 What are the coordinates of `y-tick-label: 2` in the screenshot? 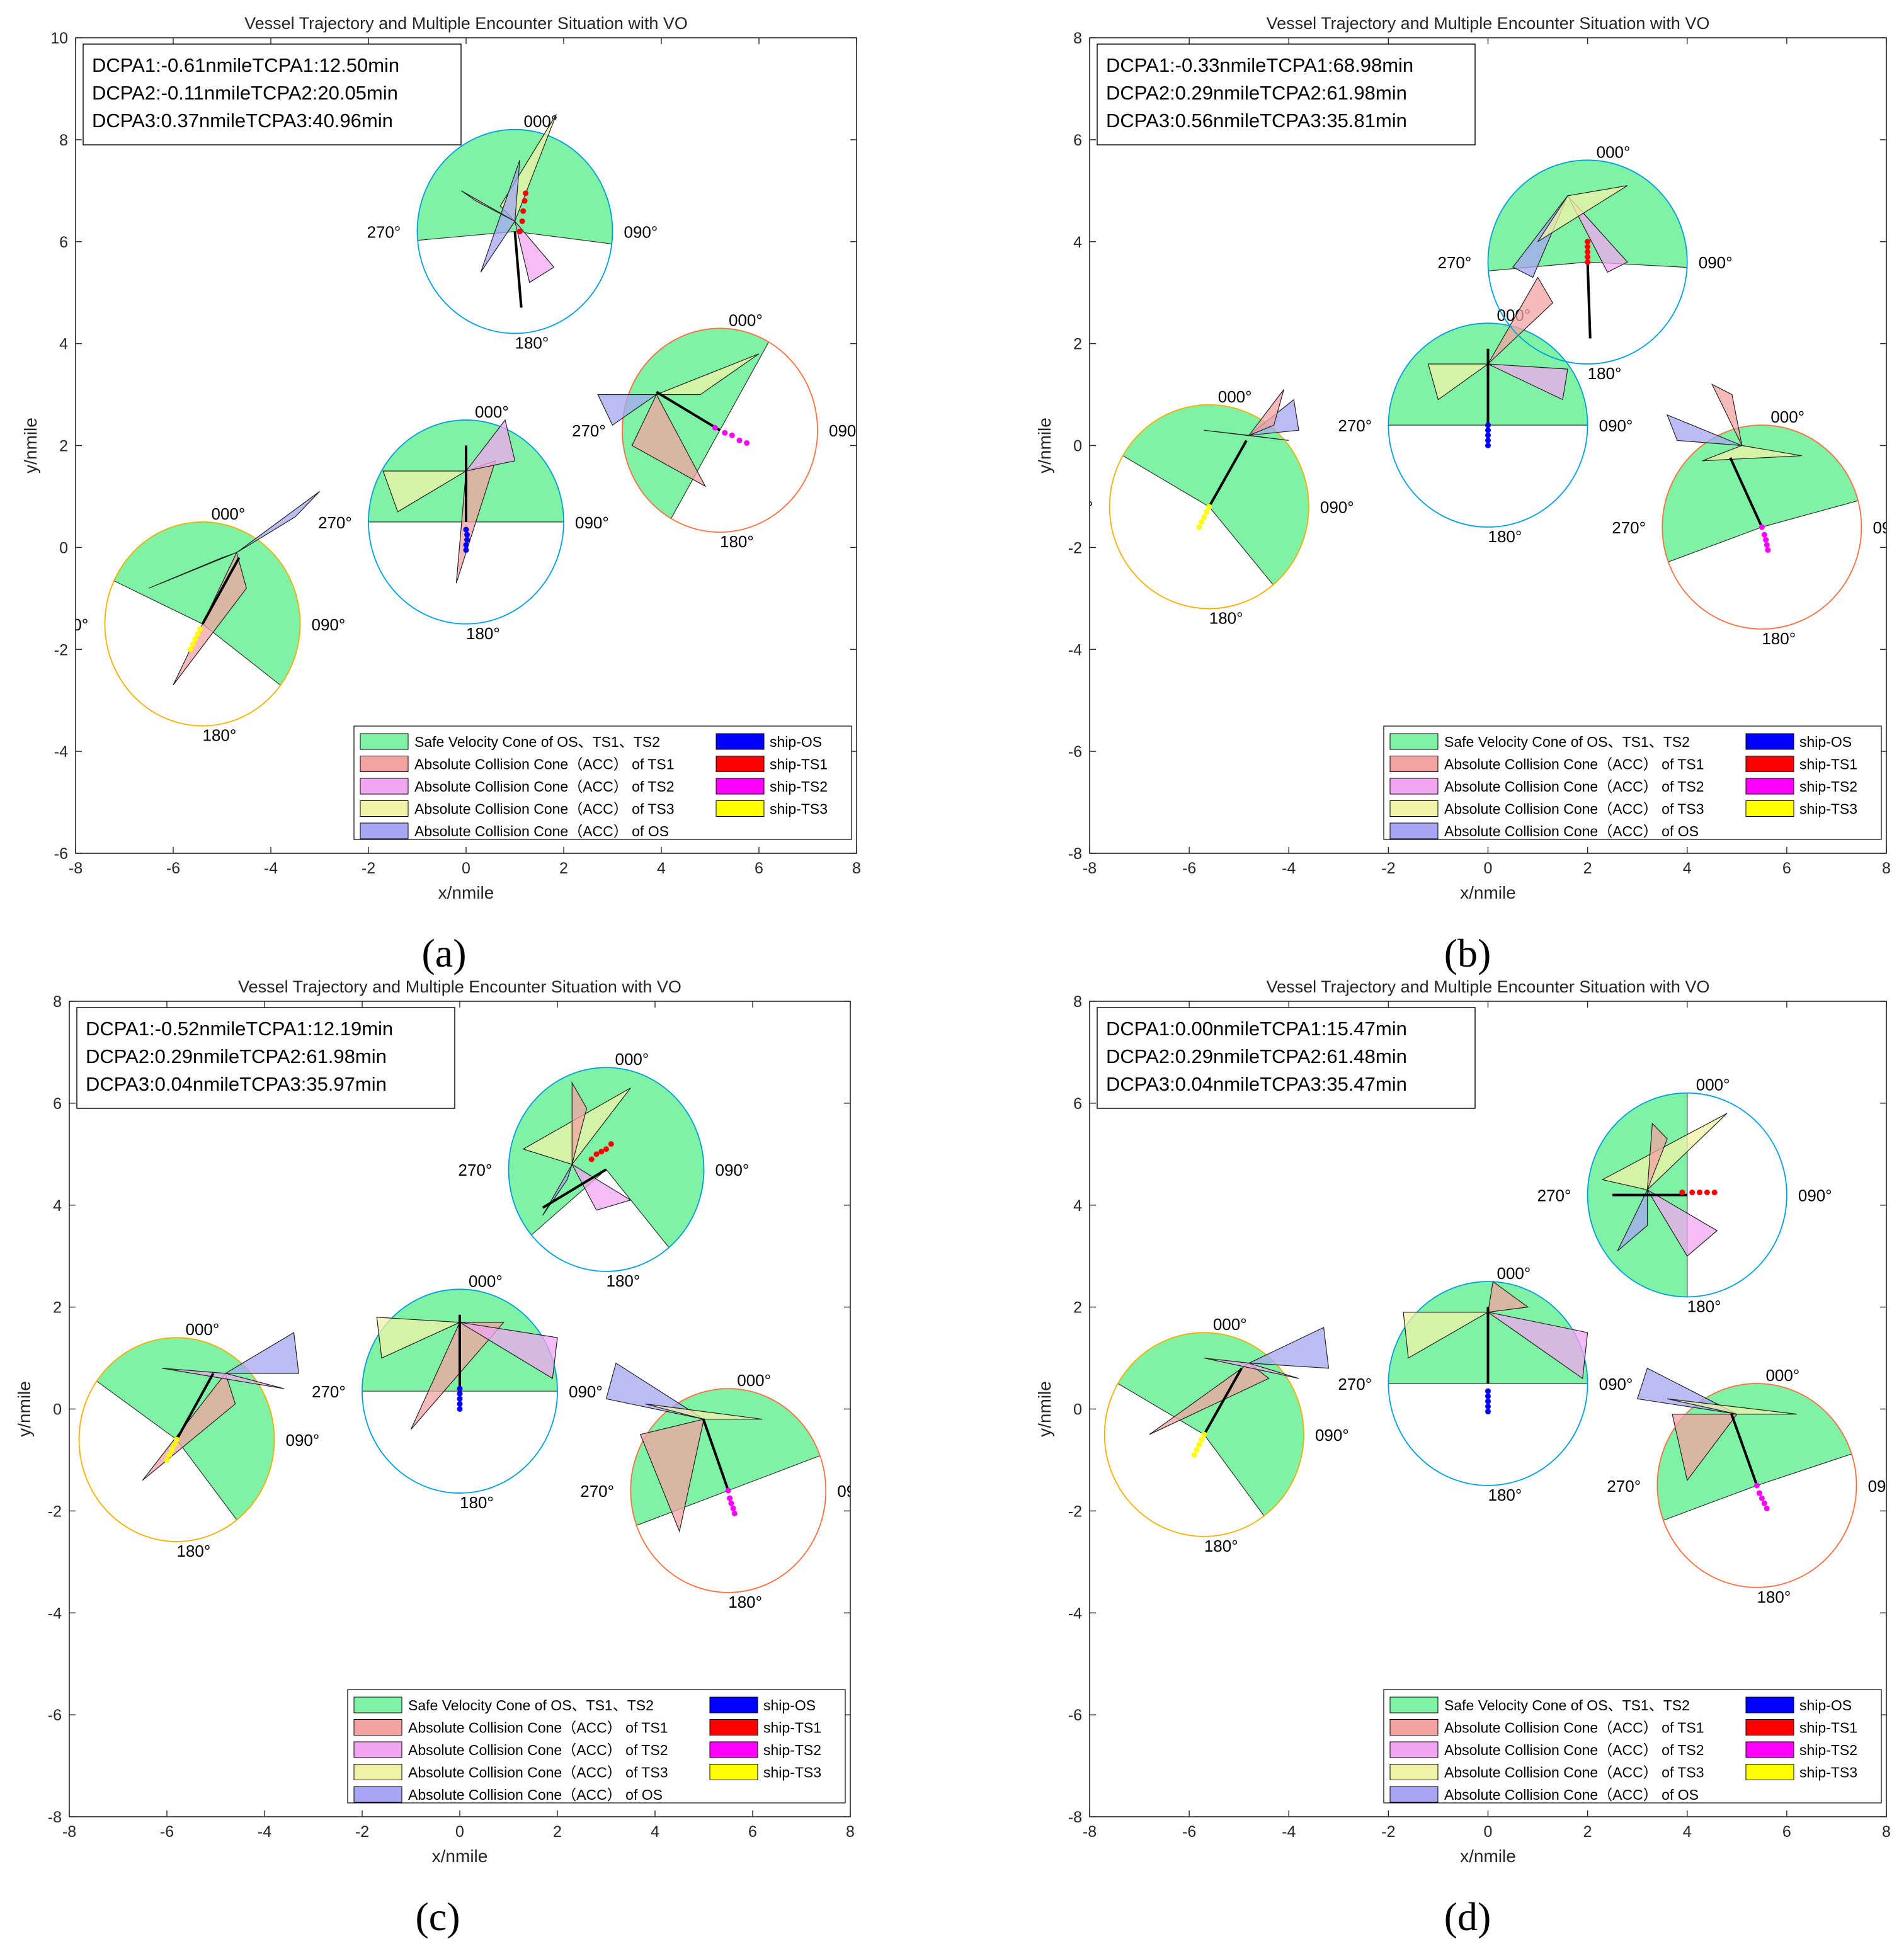 It's located at (57, 1308).